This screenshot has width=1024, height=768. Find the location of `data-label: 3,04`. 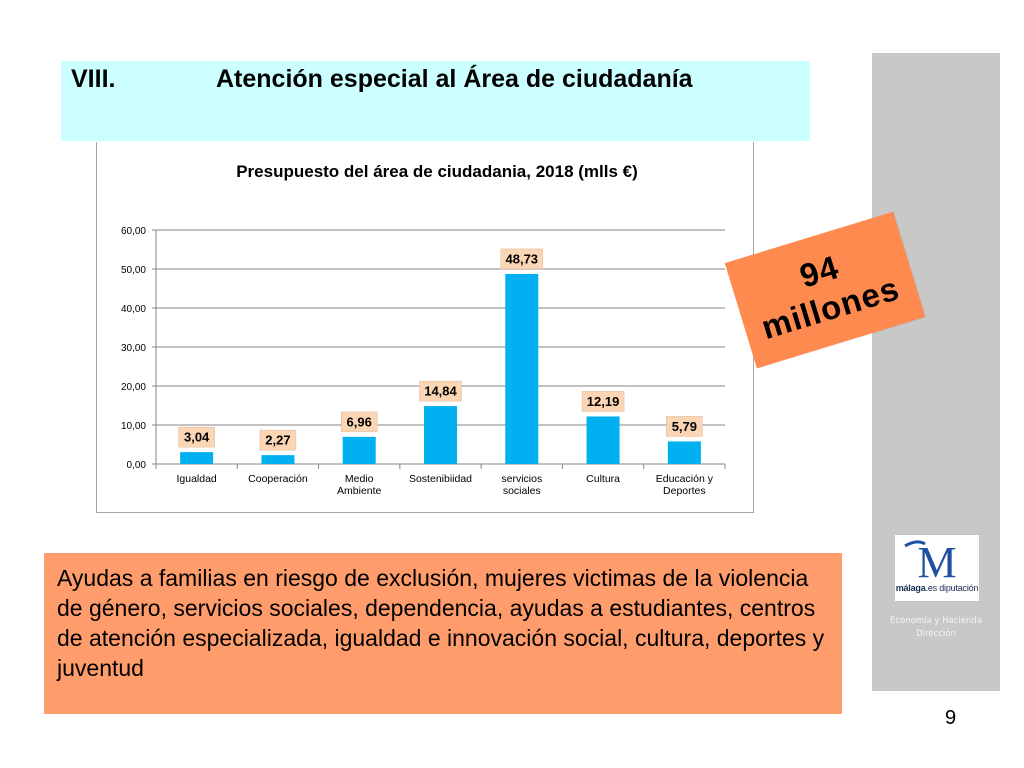

data-label: 3,04 is located at coordinates (197, 437).